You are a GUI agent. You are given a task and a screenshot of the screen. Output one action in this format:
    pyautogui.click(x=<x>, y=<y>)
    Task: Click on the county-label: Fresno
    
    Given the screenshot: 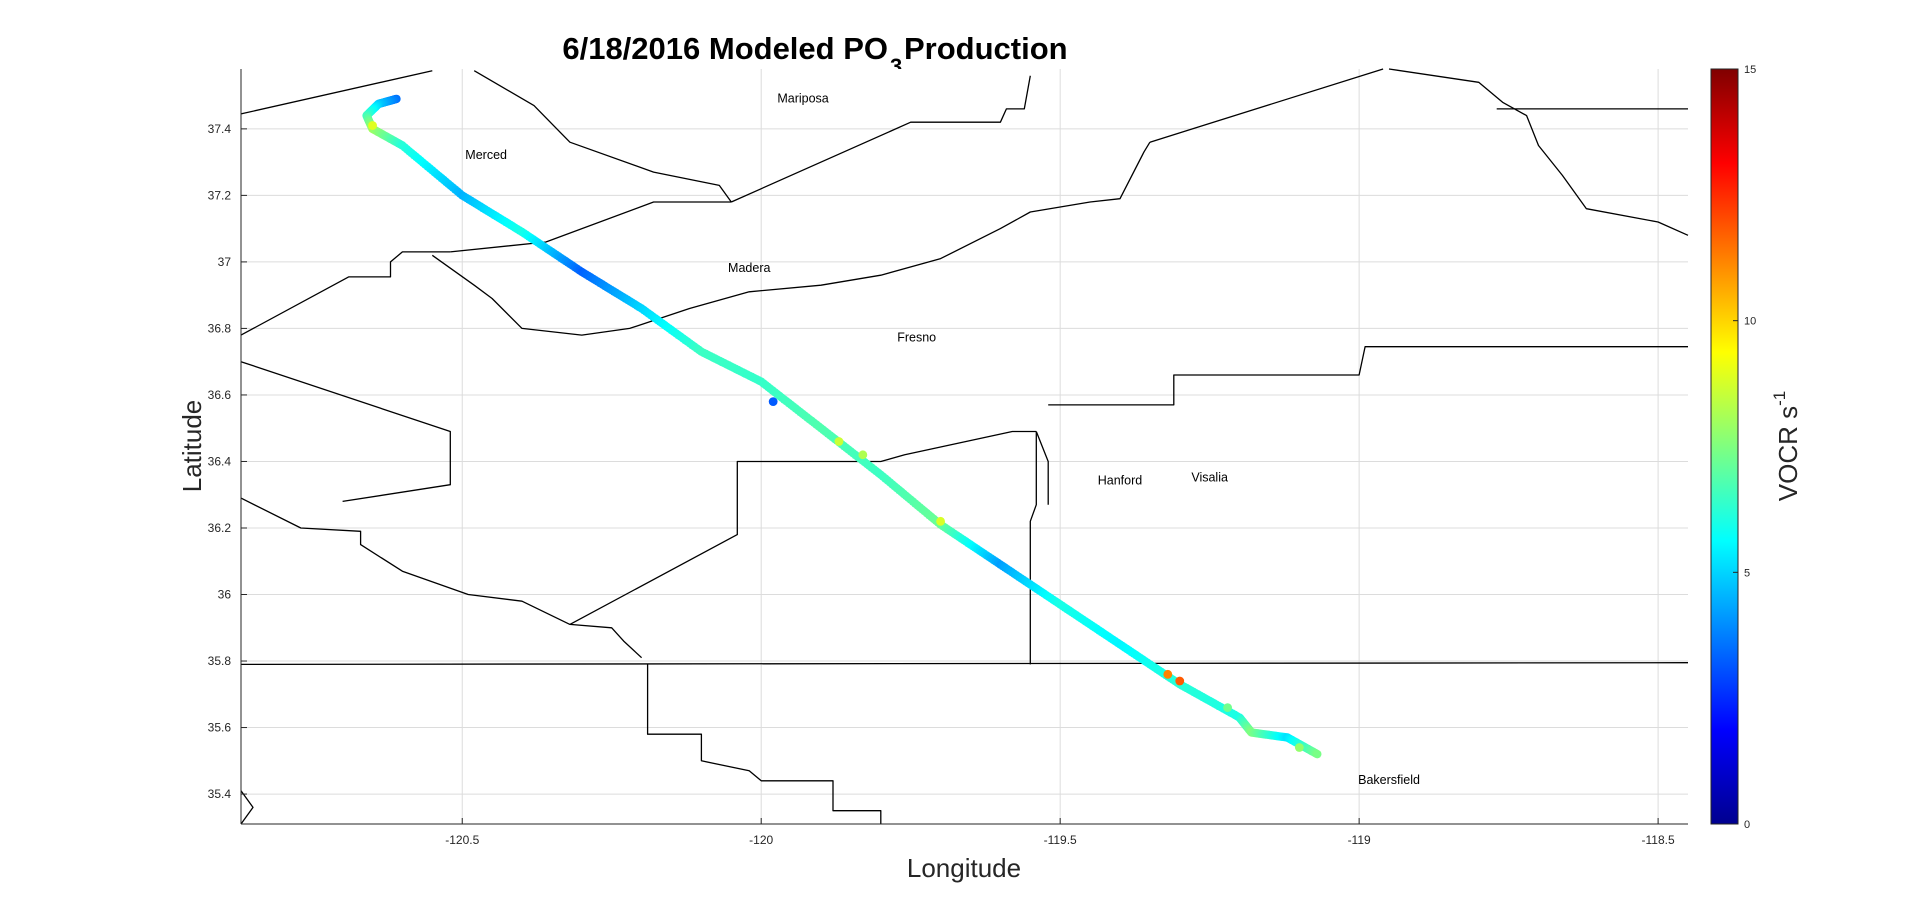 What is the action you would take?
    pyautogui.click(x=916, y=338)
    